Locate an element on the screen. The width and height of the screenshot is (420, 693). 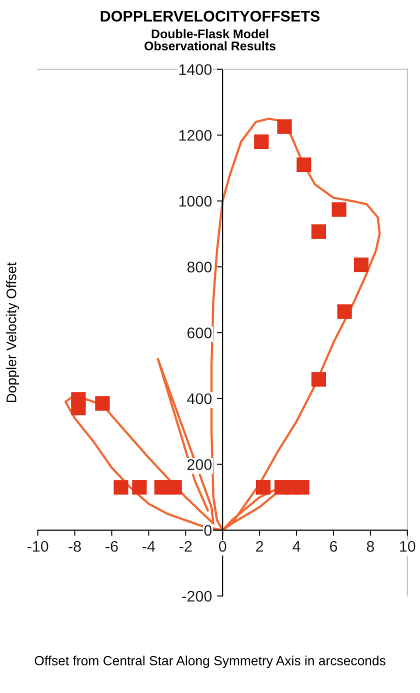
x-tick-label: 2 is located at coordinates (260, 546).